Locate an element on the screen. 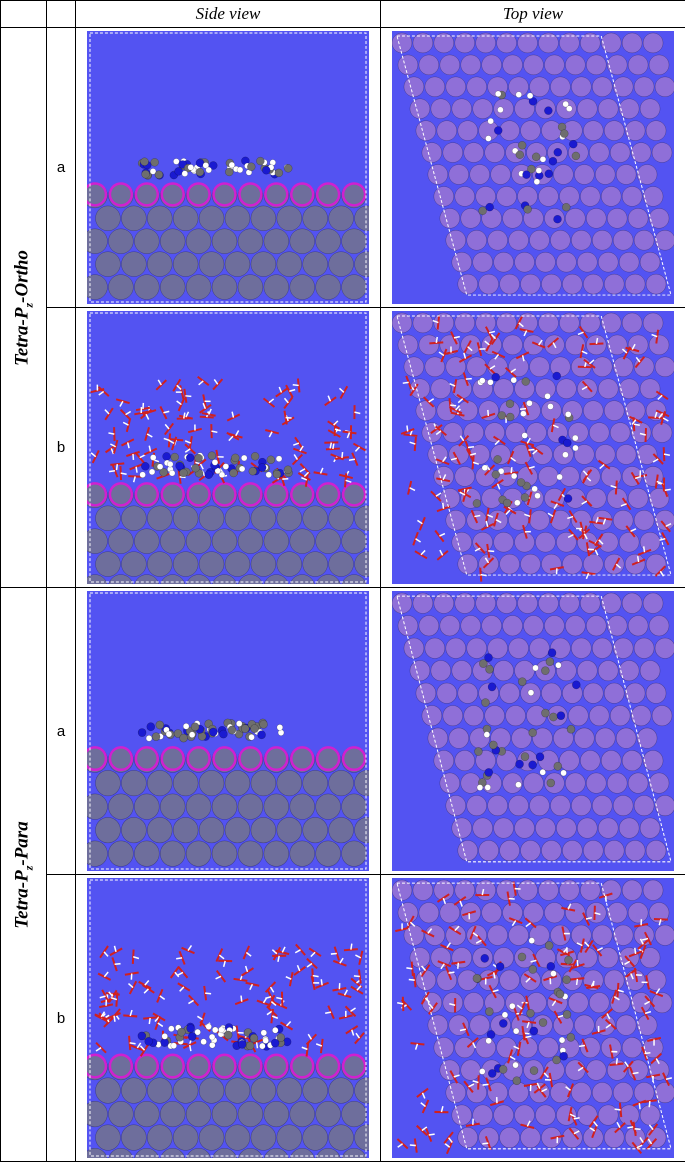 Image resolution: width=685 pixels, height=1162 pixels. top-view-cell is located at coordinates (533, 168).